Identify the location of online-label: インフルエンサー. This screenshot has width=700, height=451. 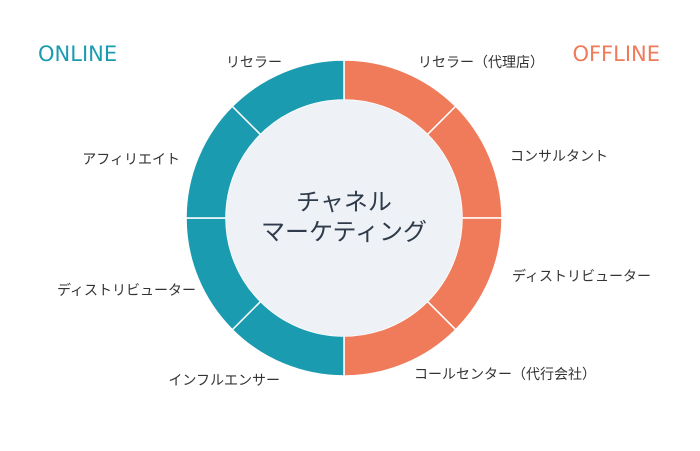
(224, 381).